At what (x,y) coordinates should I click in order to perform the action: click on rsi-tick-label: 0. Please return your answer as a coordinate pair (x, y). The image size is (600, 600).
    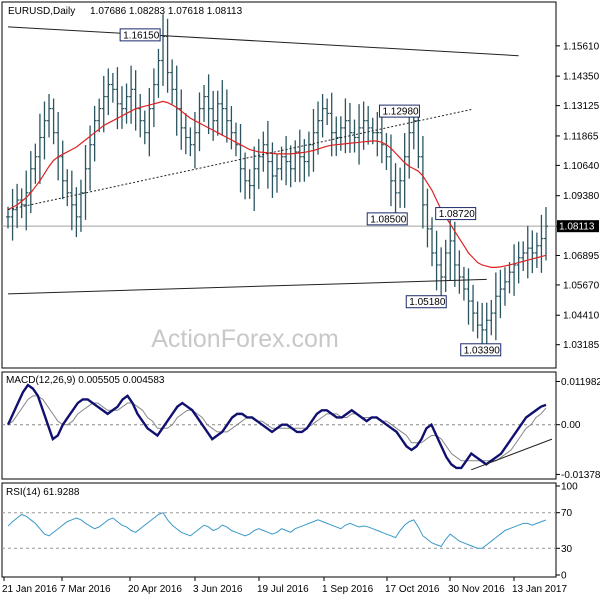
    Looking at the image, I should click on (564, 576).